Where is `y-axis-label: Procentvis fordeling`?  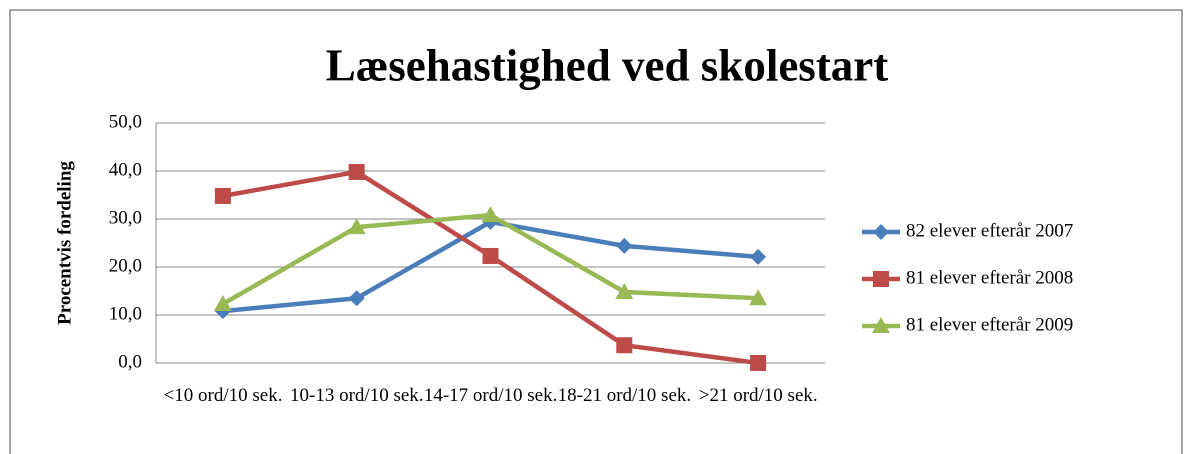 y-axis-label: Procentvis fordeling is located at coordinates (64, 243).